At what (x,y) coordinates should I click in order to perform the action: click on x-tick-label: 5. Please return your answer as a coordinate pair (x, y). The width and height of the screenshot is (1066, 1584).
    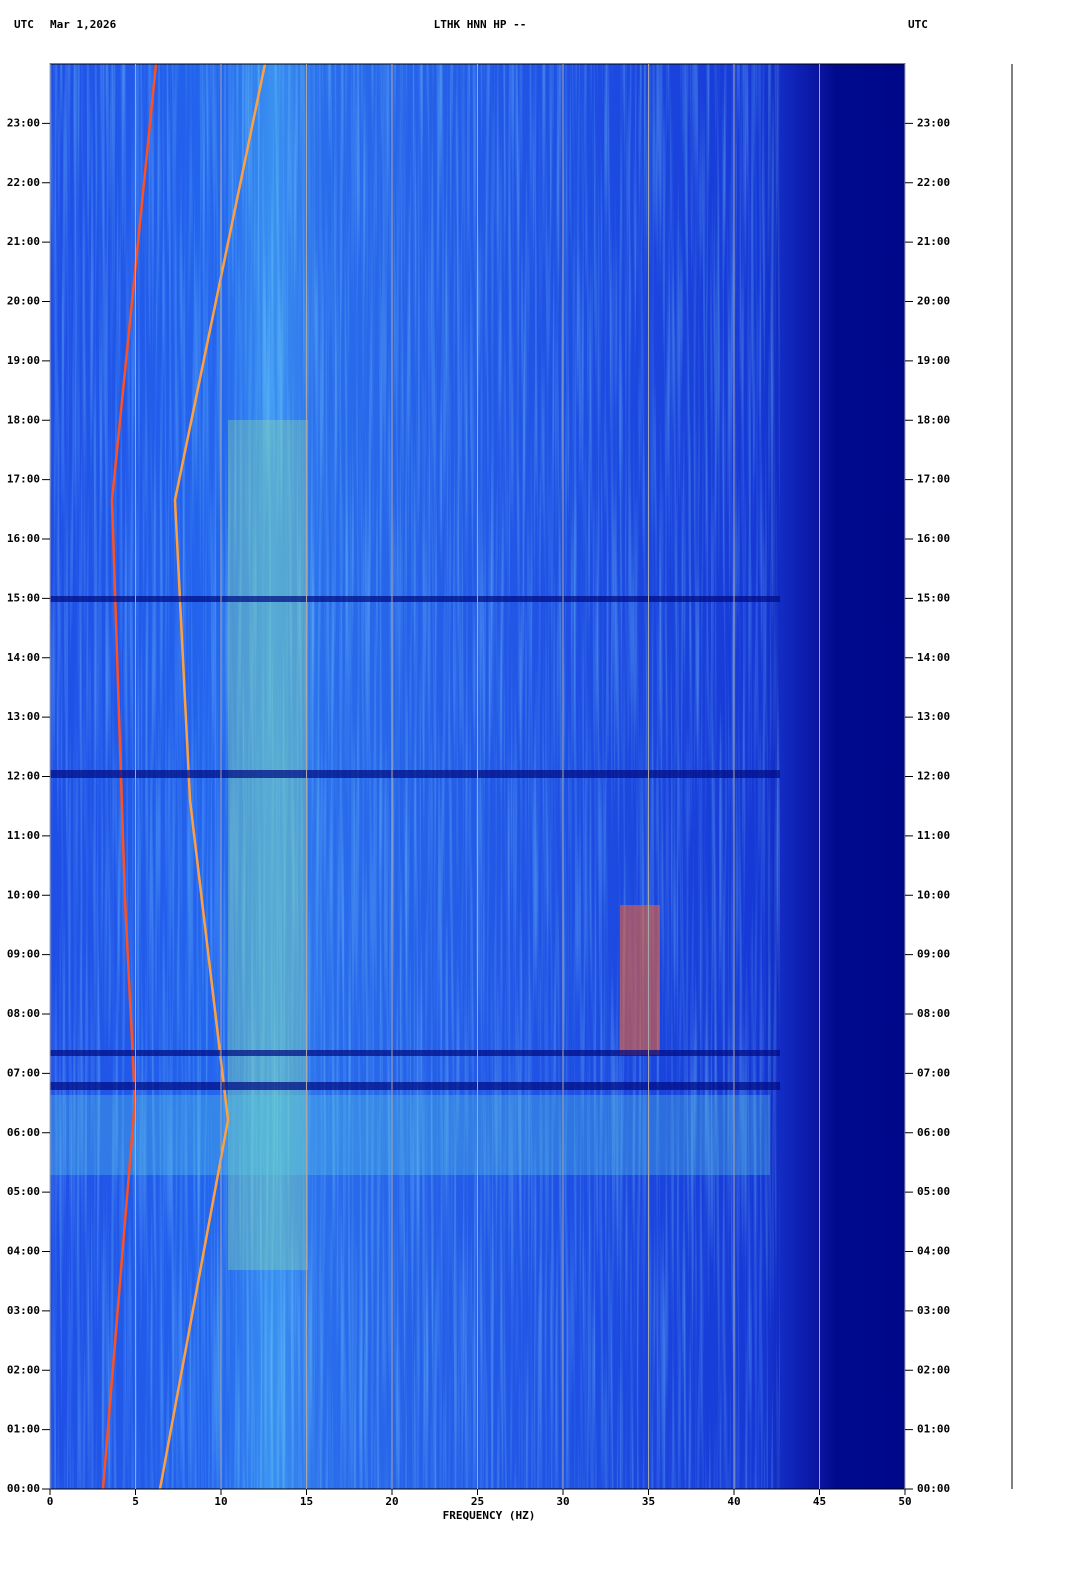
    Looking at the image, I should click on (135, 1501).